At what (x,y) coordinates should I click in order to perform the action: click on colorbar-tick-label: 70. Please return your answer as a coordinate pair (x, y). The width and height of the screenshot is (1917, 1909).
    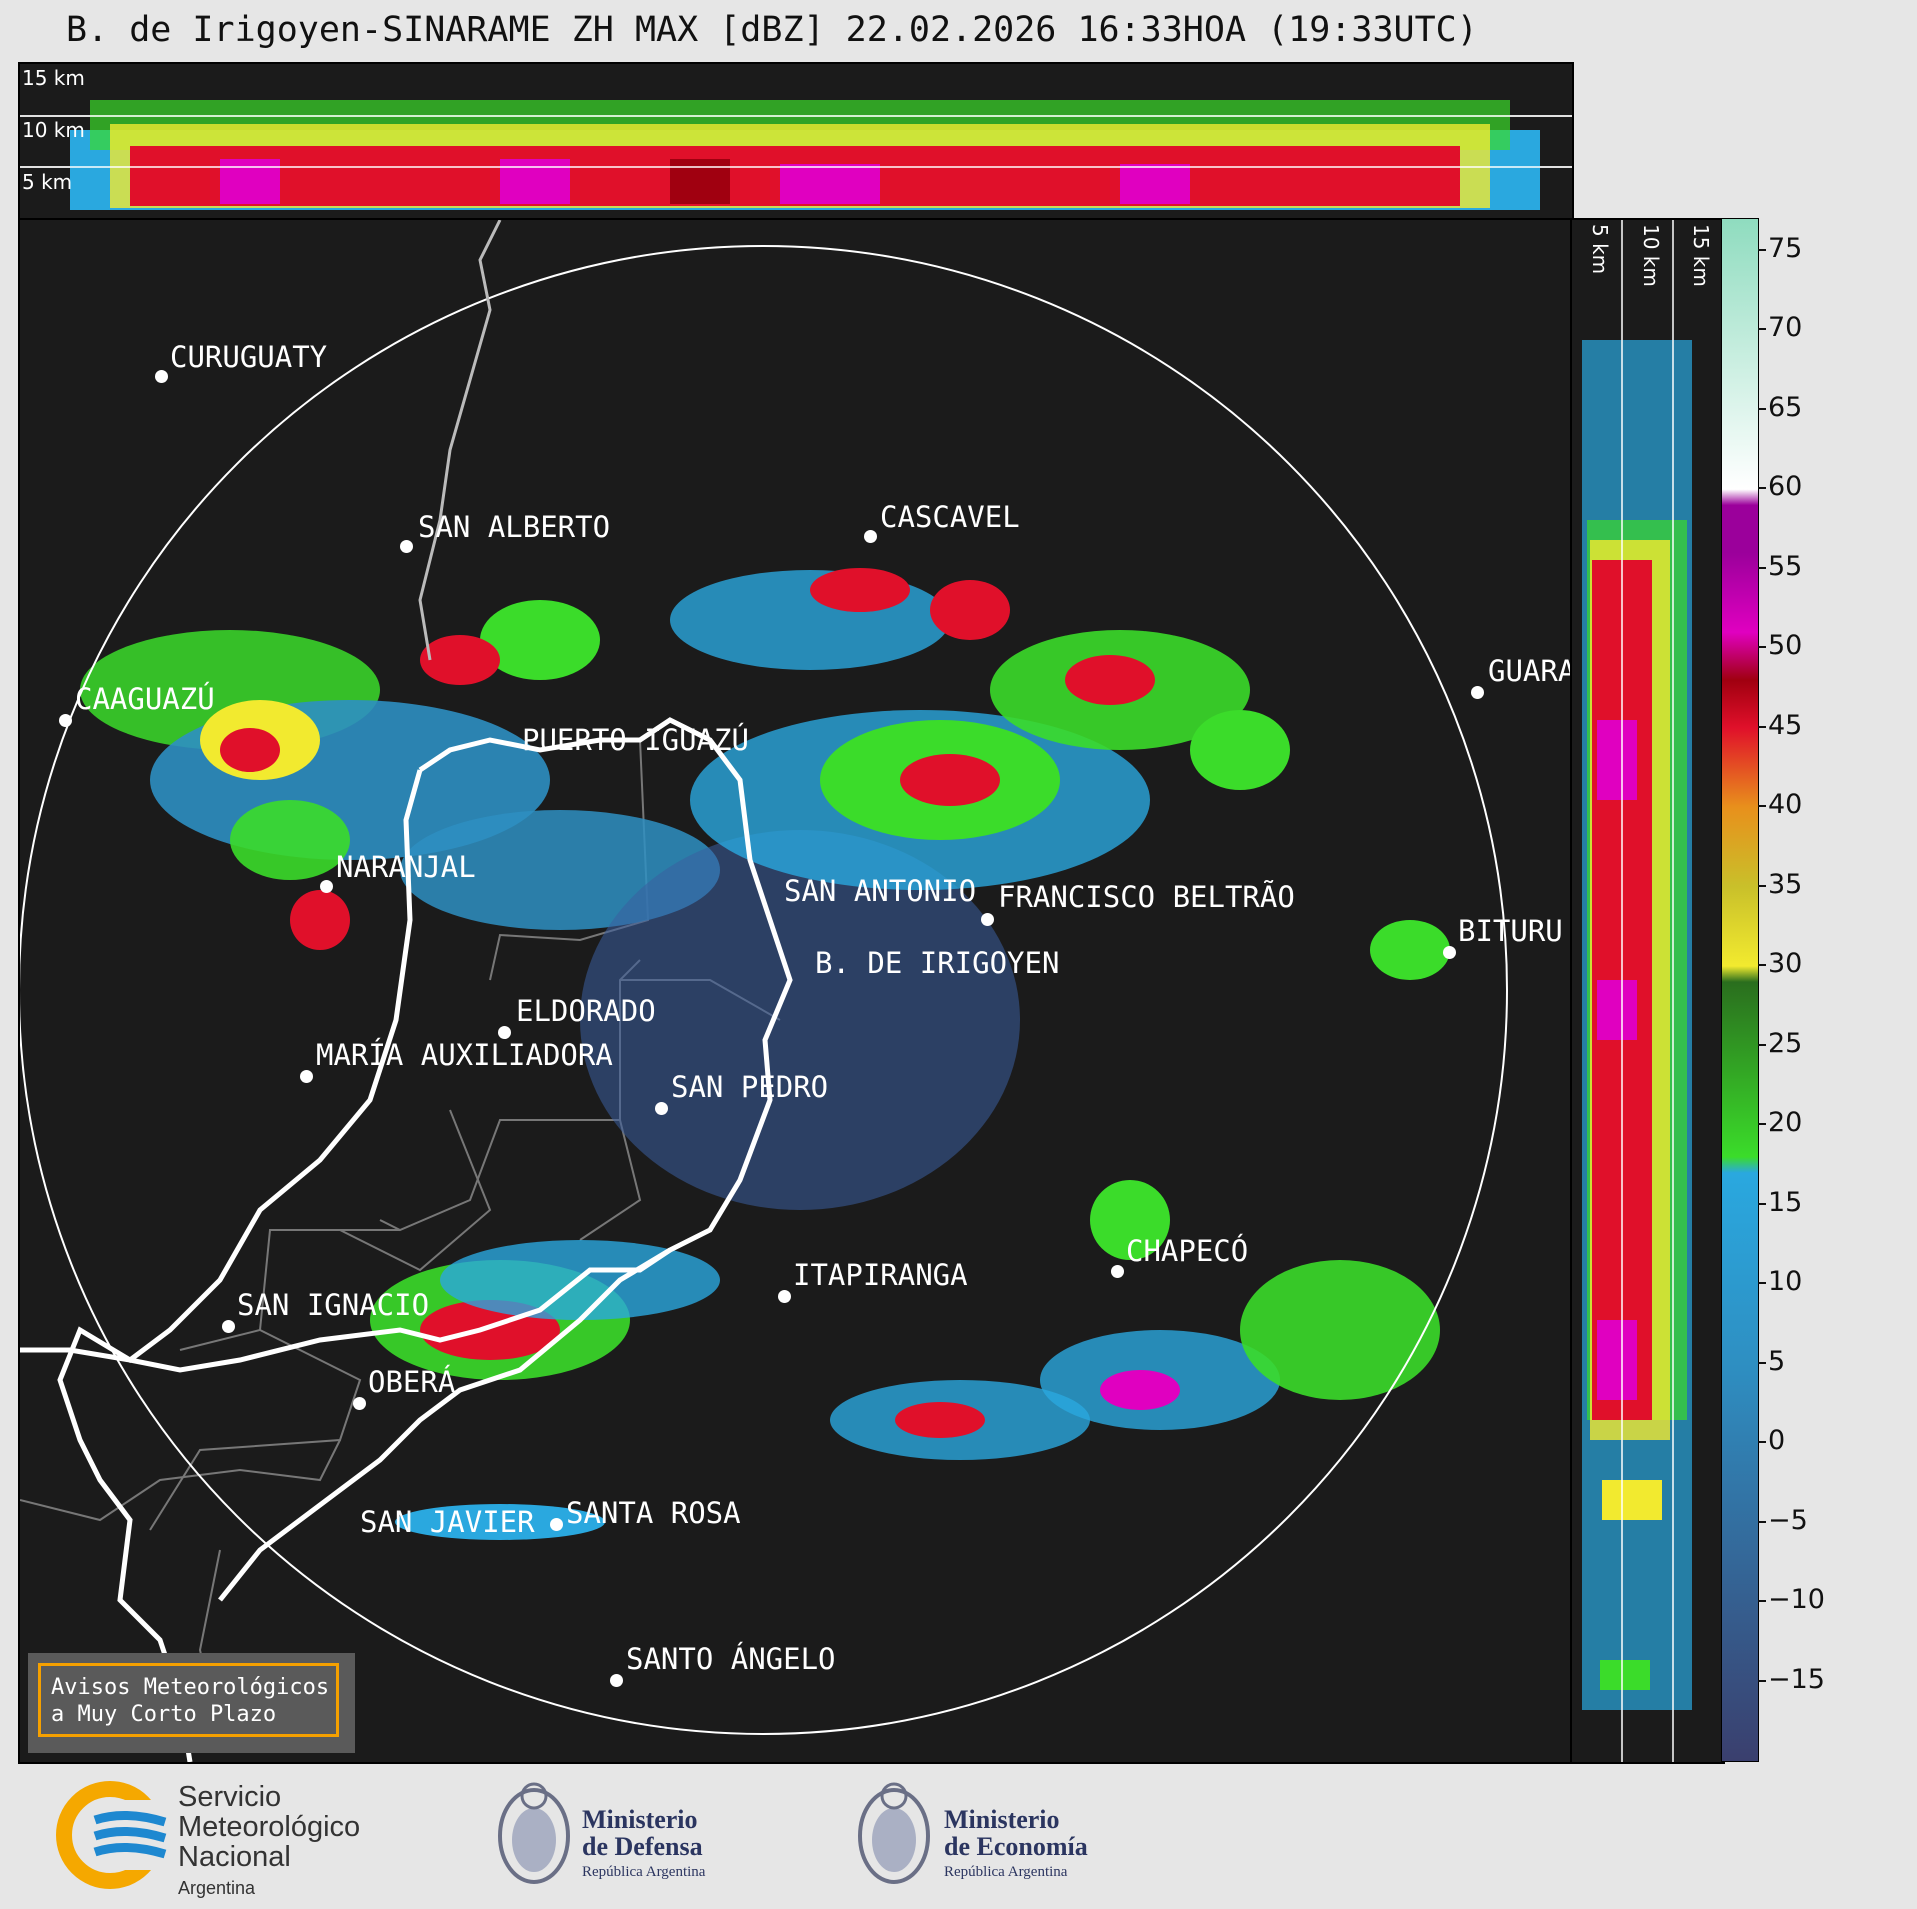
    Looking at the image, I should click on (1785, 328).